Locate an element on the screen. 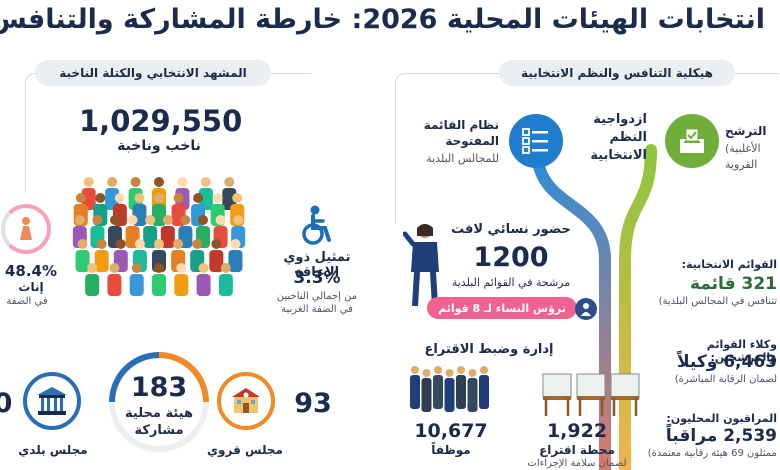 This screenshot has width=780, height=470. dual-systems-title-1: ازدواجية is located at coordinates (621, 119).